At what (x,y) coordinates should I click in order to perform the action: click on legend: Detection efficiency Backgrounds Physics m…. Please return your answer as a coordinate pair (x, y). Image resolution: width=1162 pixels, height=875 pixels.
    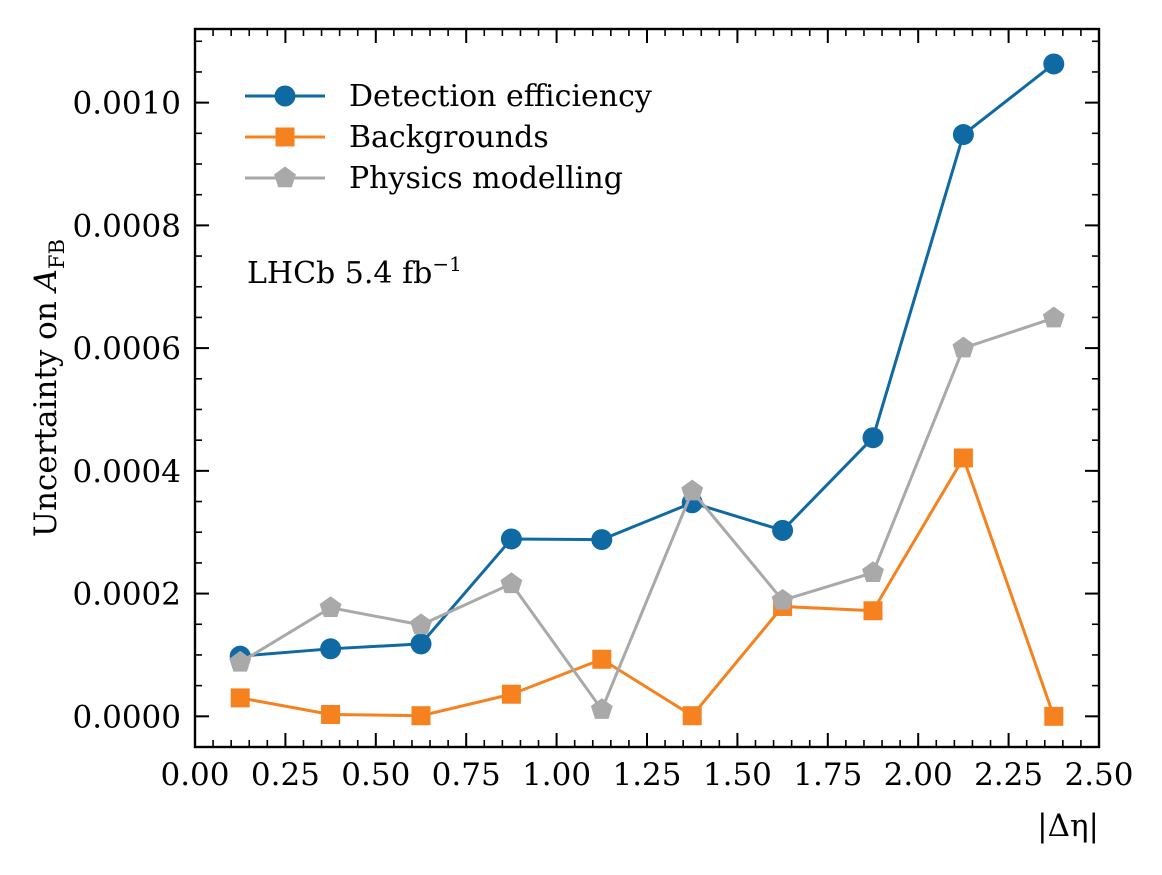
    Looking at the image, I should click on (448, 137).